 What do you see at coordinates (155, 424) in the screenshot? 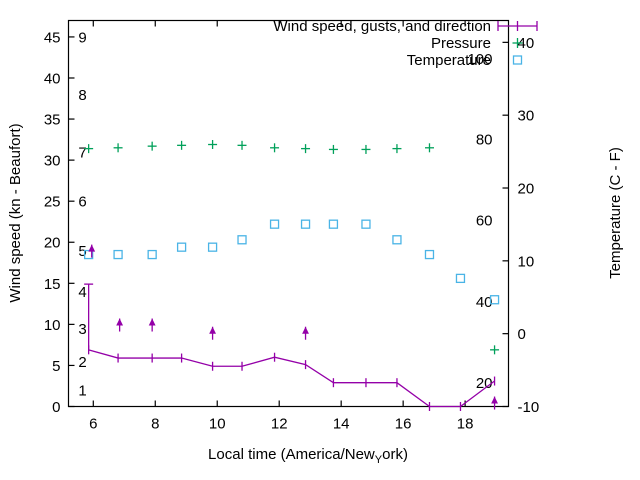
I see `x-tick-label: 8` at bounding box center [155, 424].